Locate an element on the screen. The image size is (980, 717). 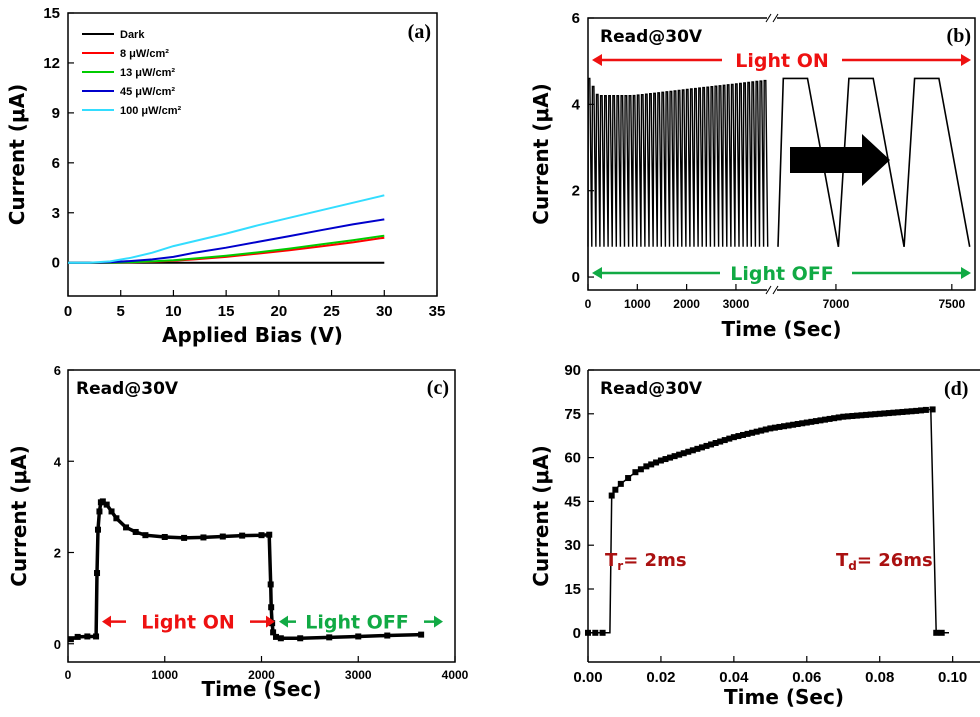
light-on-arrowhead-right is located at coordinates (966, 60).